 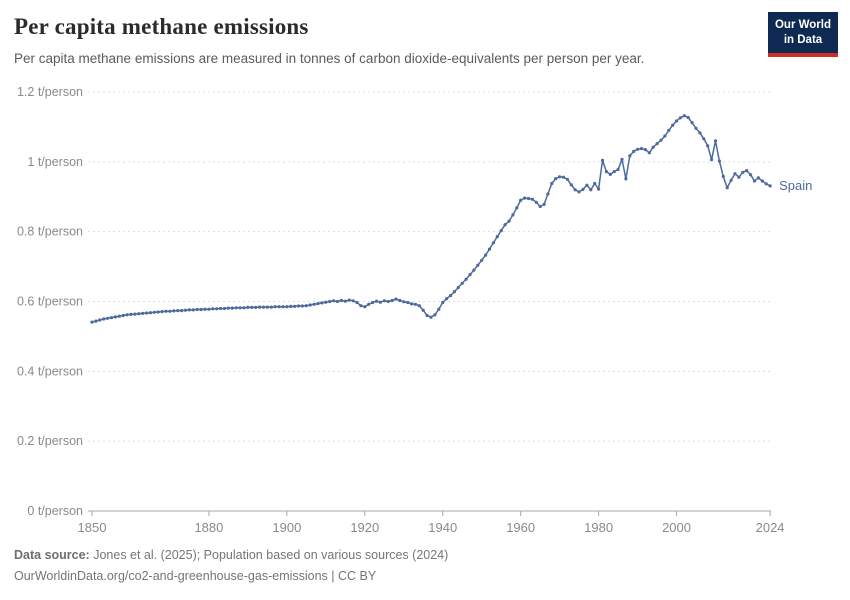 I want to click on owid-logo: Our World in Data, so click(x=803, y=34).